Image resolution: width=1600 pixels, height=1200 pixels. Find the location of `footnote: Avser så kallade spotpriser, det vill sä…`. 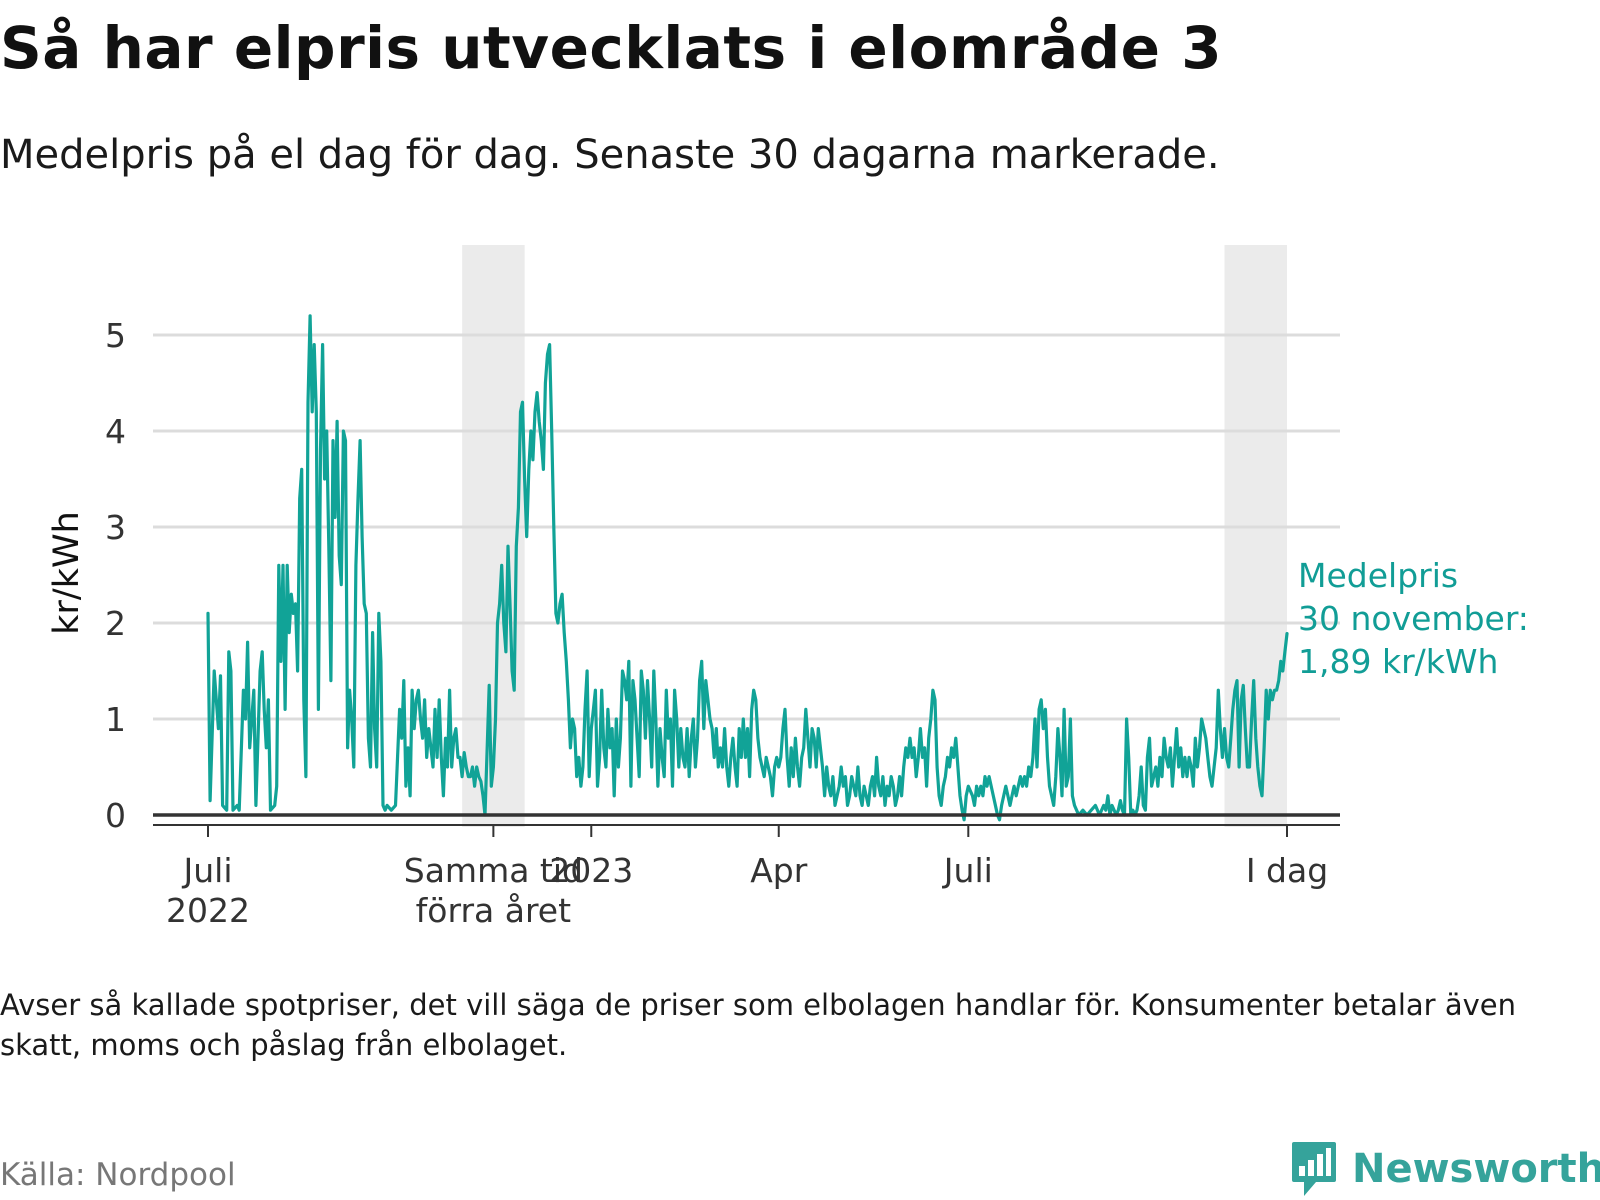

footnote: Avser så kallade spotpriser, det vill sä… is located at coordinates (758, 1025).